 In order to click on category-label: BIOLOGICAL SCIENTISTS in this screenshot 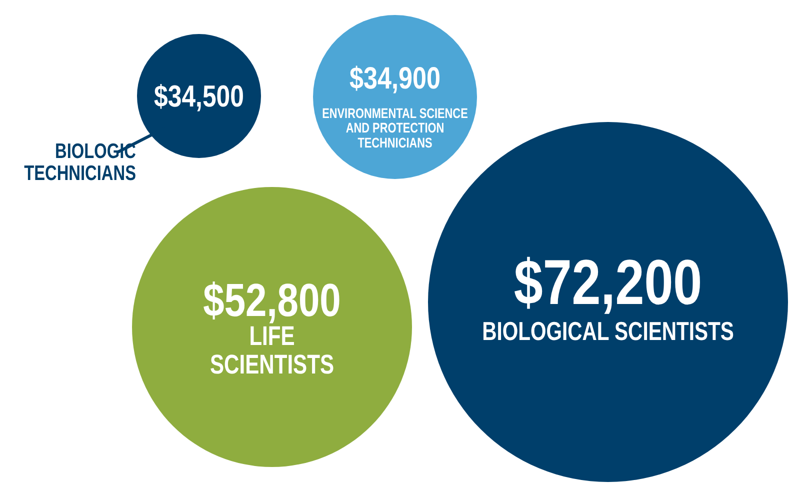, I will do `click(608, 331)`.